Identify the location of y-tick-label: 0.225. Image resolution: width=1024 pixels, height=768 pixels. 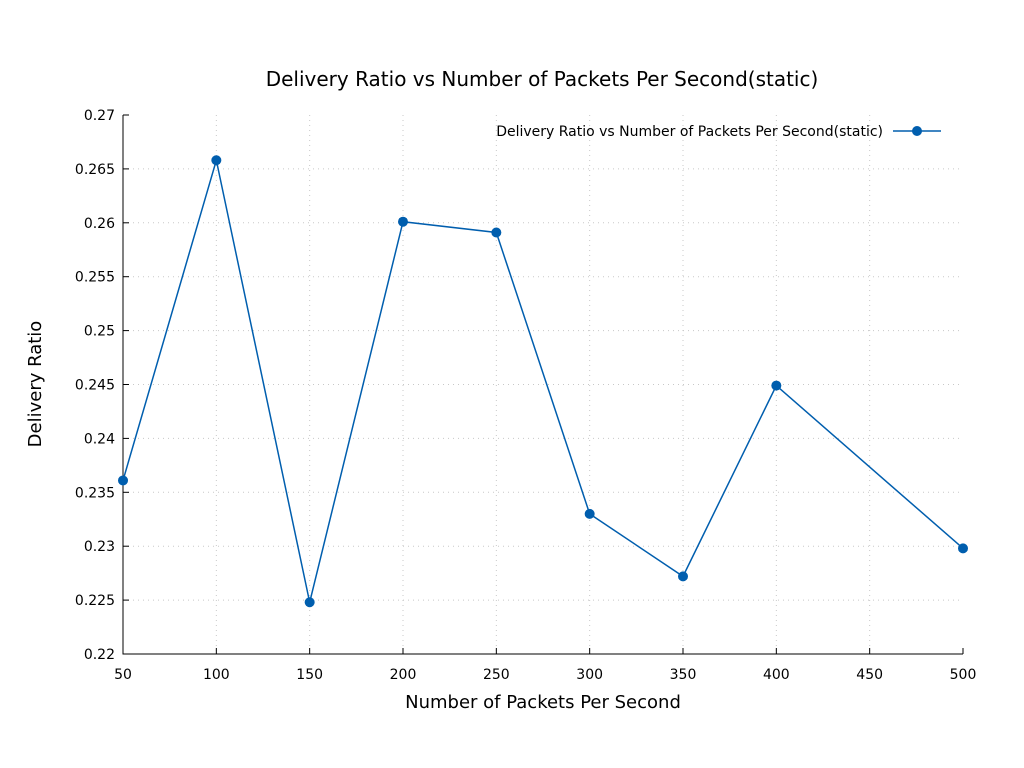
(95, 601).